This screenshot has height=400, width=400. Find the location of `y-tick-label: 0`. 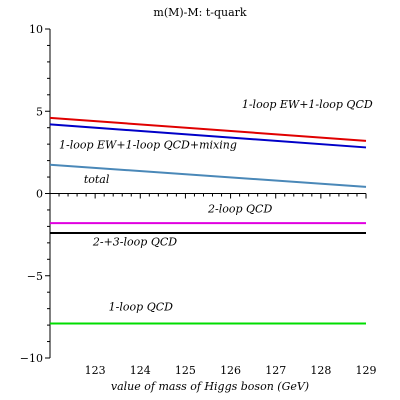

y-tick-label: 0 is located at coordinates (39, 194).